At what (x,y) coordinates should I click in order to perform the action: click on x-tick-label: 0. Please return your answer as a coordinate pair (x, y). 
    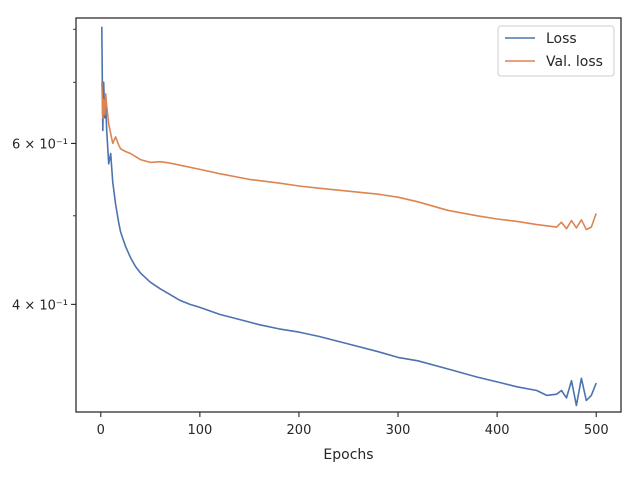
    Looking at the image, I should click on (101, 430).